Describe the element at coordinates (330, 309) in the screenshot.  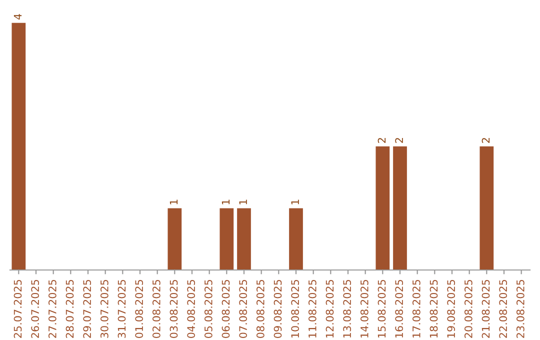
I see `x-tick-label: 12.08.2025` at that location.